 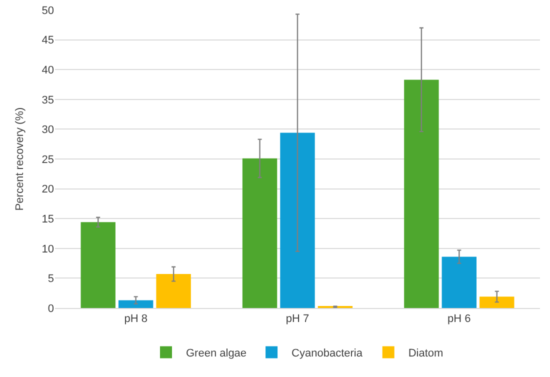 I want to click on x-tick-label: pH 7, so click(x=298, y=319).